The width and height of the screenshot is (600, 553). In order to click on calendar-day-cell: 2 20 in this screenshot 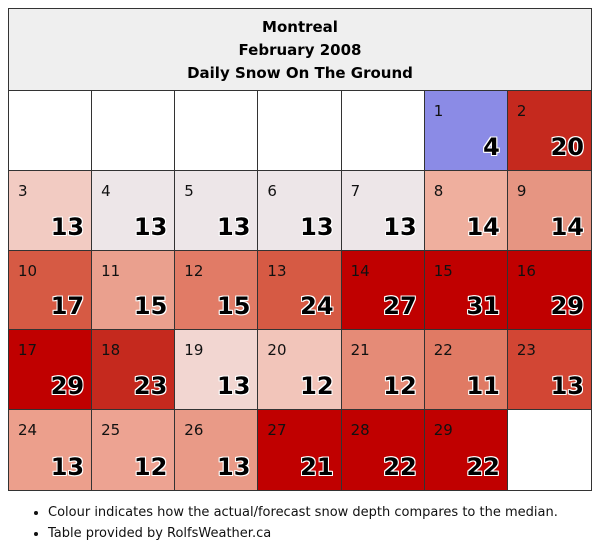, I will do `click(549, 131)`.